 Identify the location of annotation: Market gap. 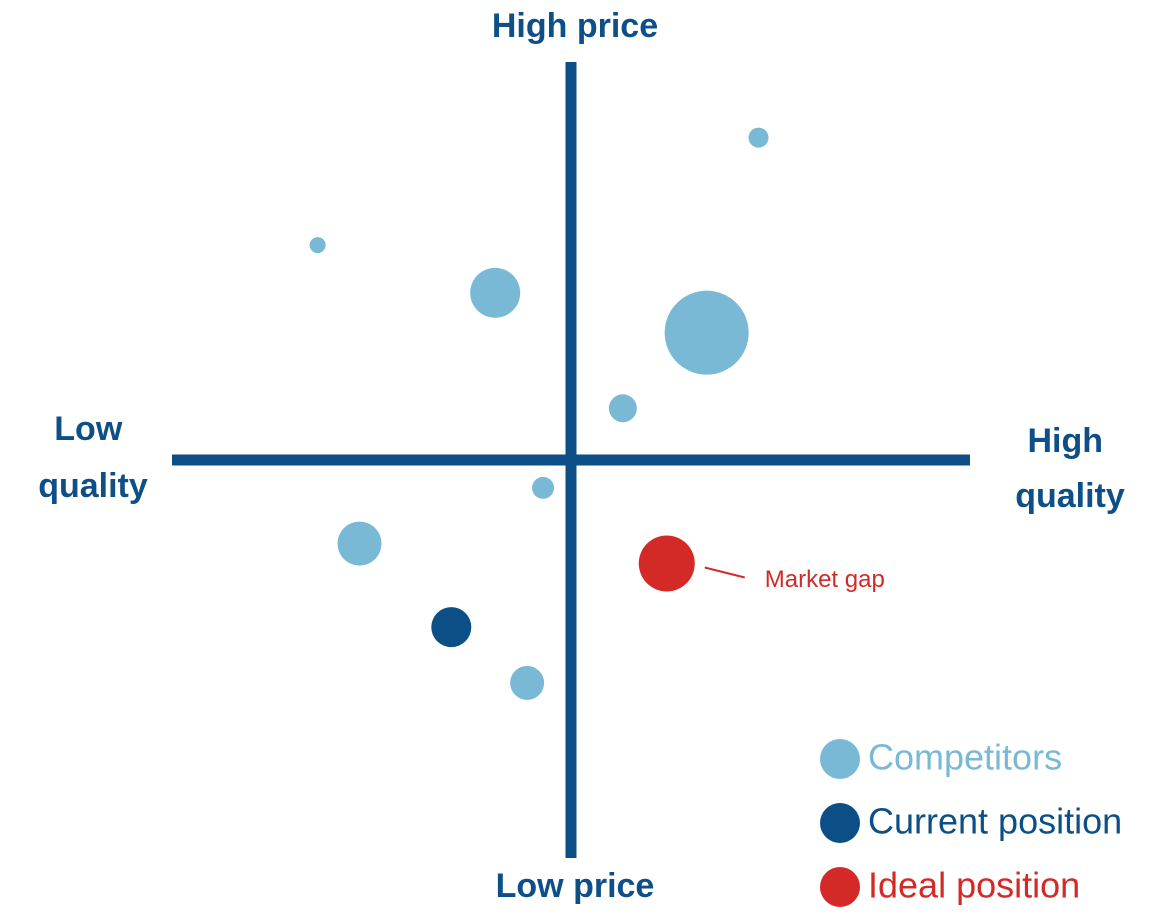
(825, 579).